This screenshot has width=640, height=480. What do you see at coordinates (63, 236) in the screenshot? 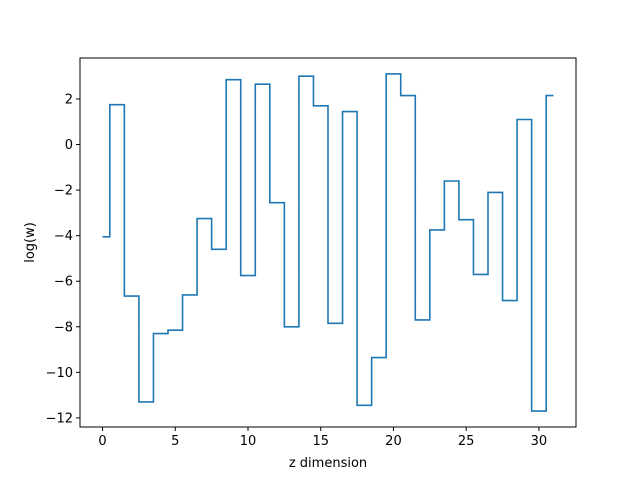
I see `y-tick-label: −4` at bounding box center [63, 236].